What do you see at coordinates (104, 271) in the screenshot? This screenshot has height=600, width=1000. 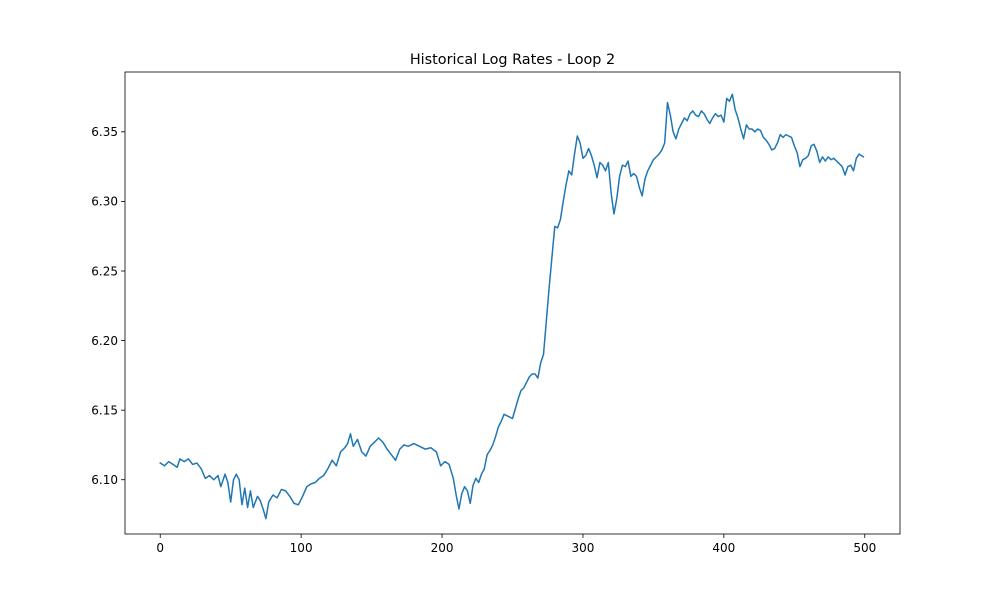 I see `y-tick-label: 6.25` at bounding box center [104, 271].